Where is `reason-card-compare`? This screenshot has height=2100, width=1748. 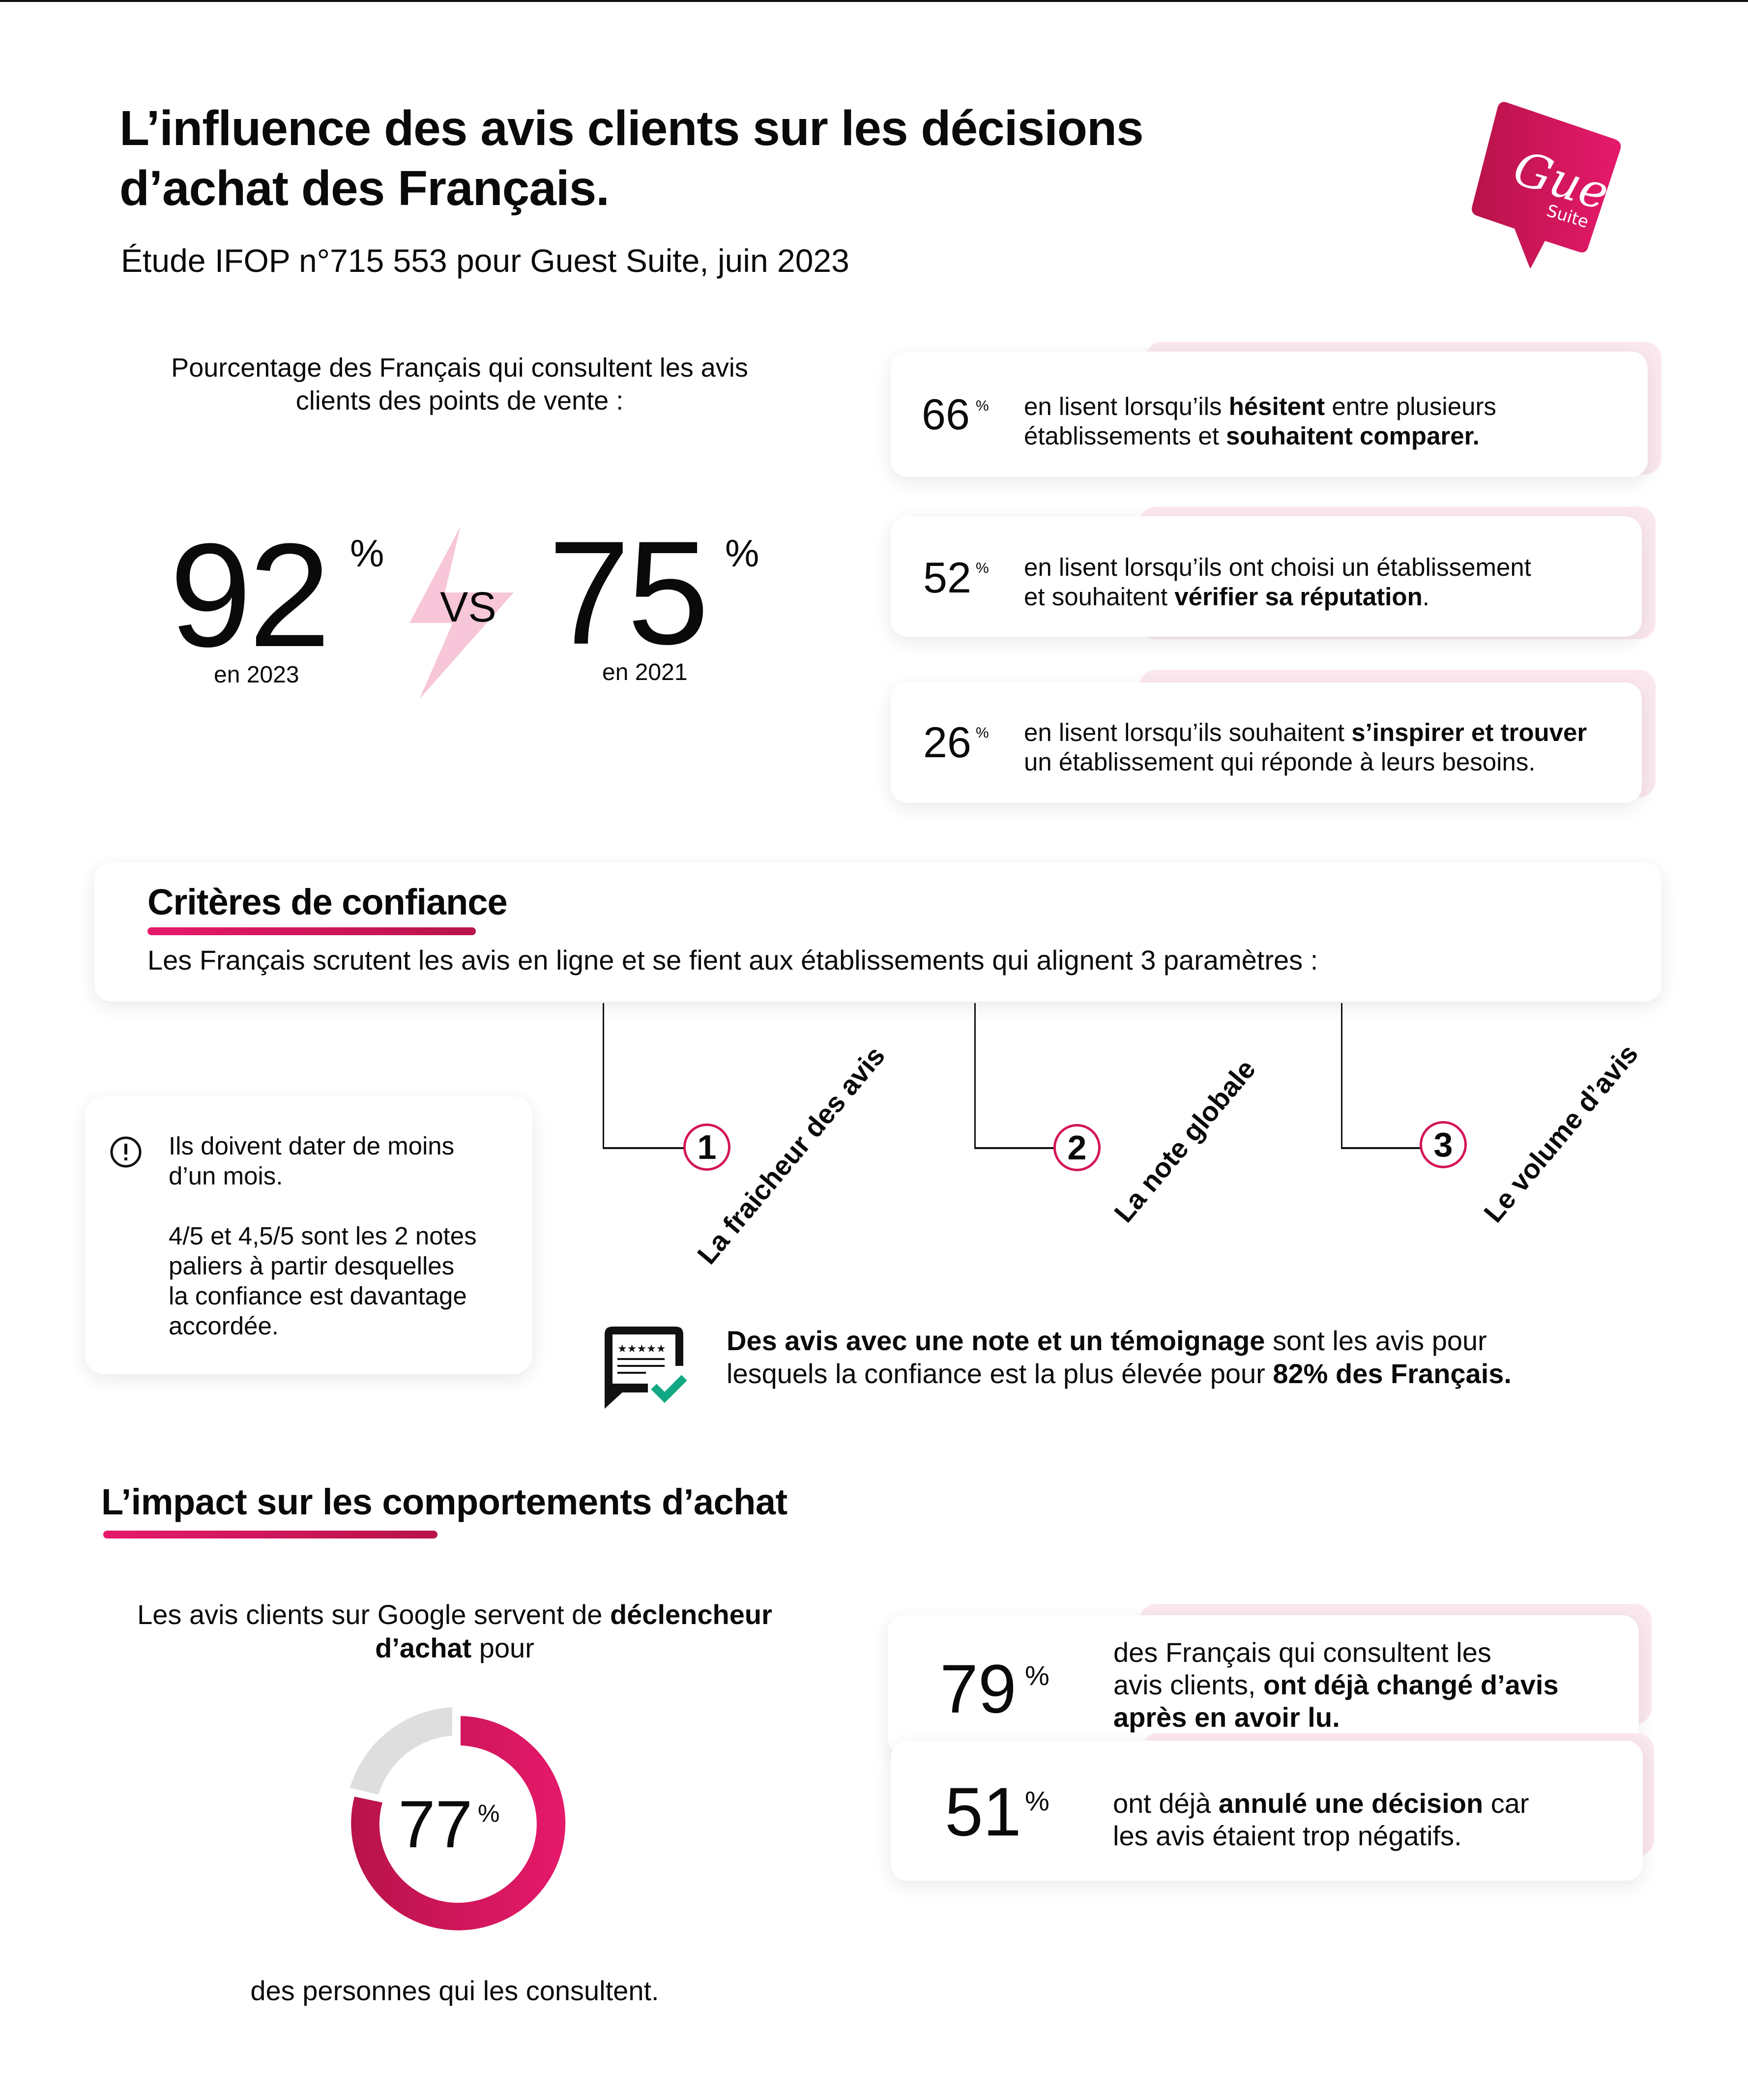
reason-card-compare is located at coordinates (1269, 415).